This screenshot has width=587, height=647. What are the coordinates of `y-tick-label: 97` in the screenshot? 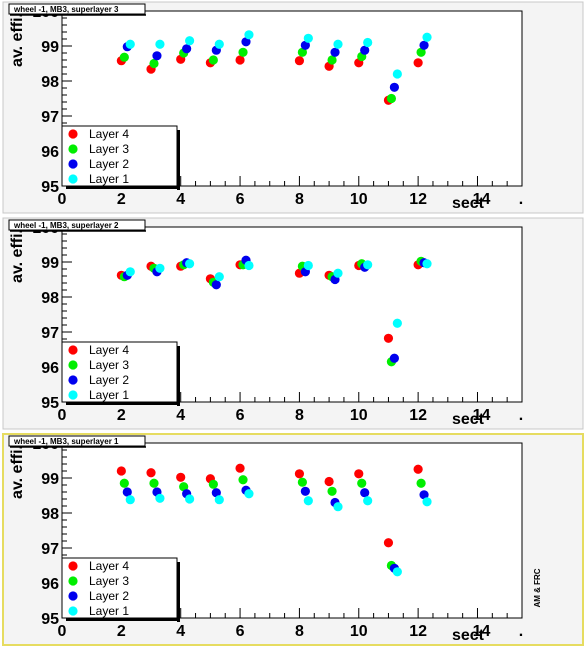 It's located at (50, 549).